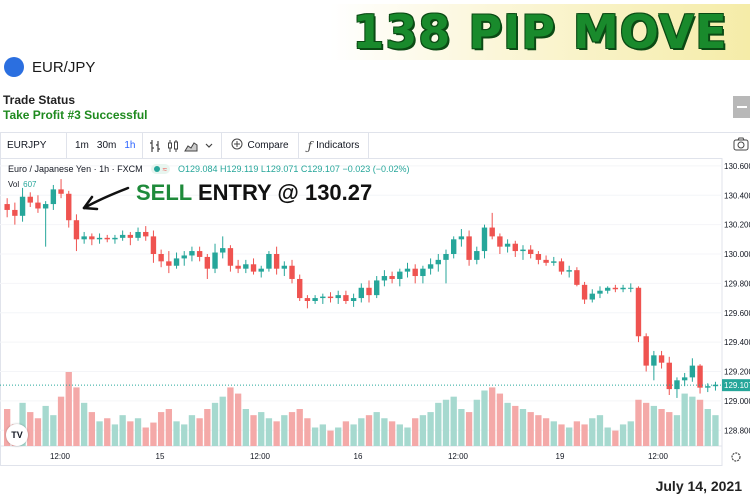  What do you see at coordinates (173, 146) in the screenshot?
I see `candle-style-icon` at bounding box center [173, 146].